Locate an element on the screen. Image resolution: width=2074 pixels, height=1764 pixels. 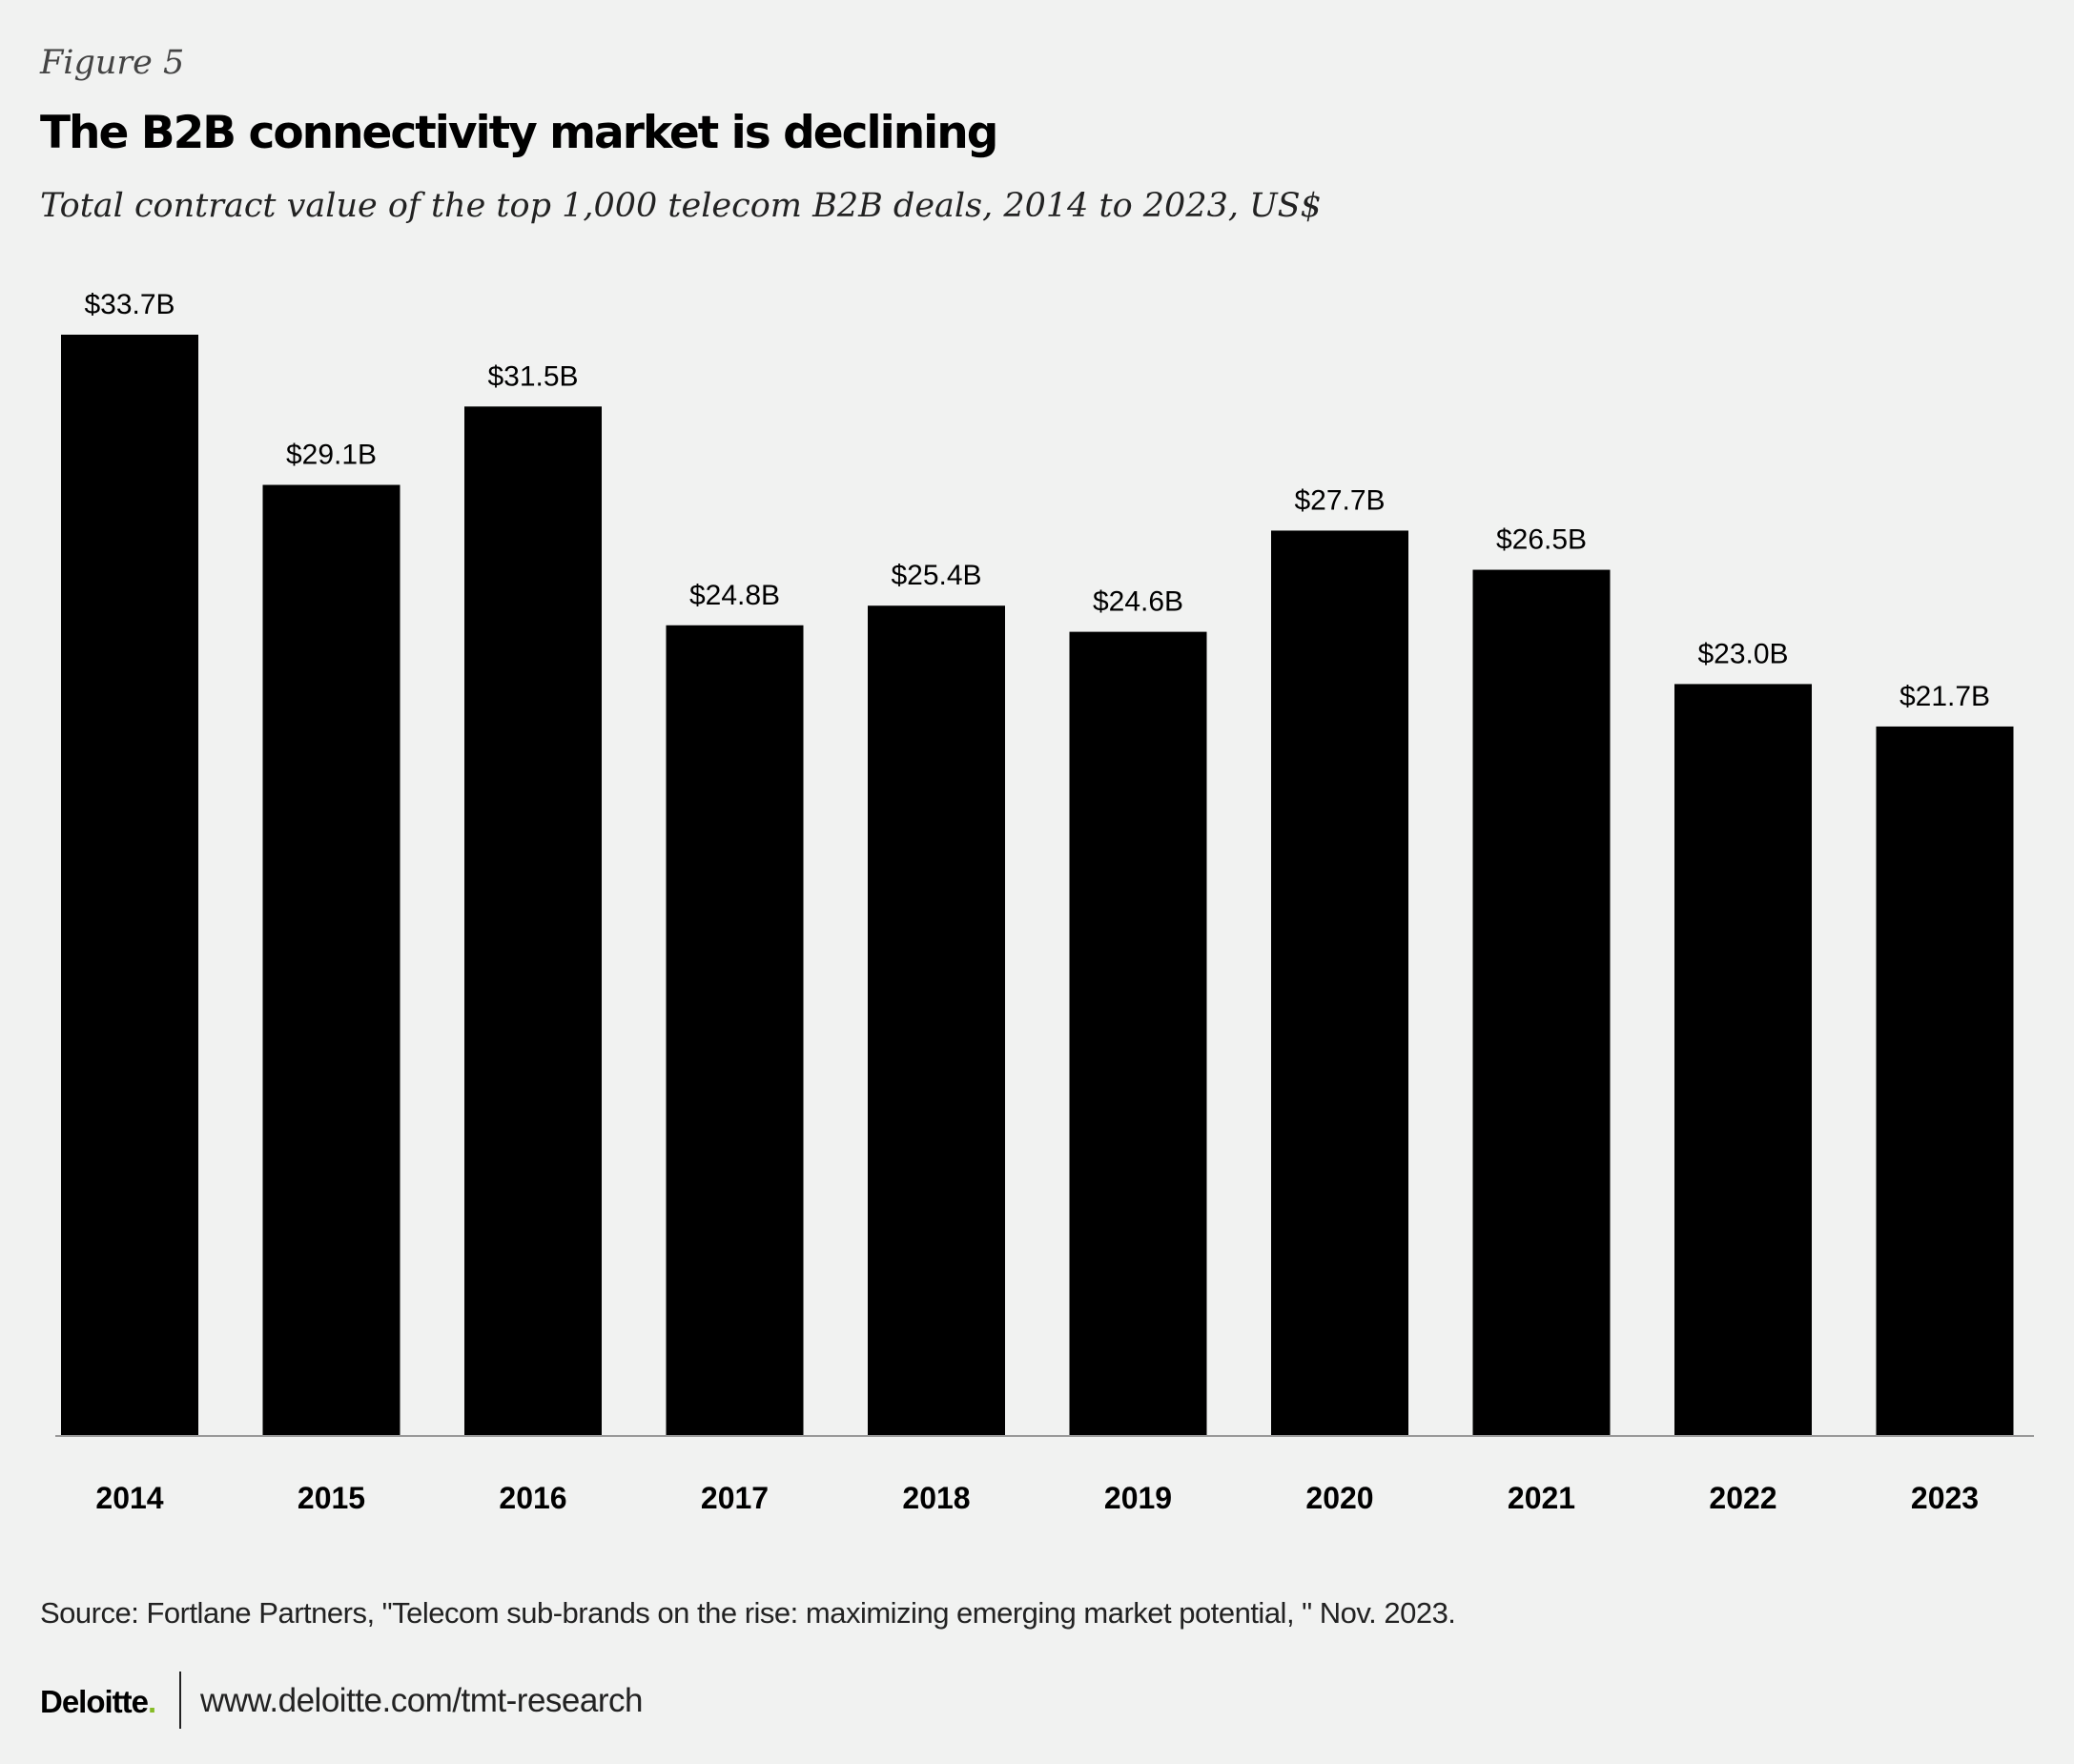
logo-text: Deloitte is located at coordinates (94, 1702).